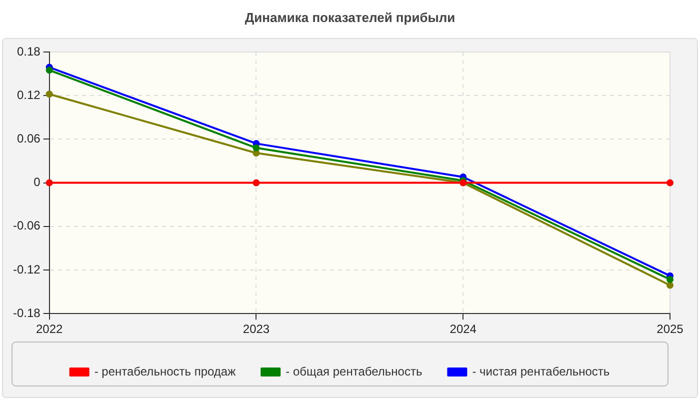 This screenshot has width=700, height=400. I want to click on chart-title: Динамика показателей прибыли, so click(350, 17).